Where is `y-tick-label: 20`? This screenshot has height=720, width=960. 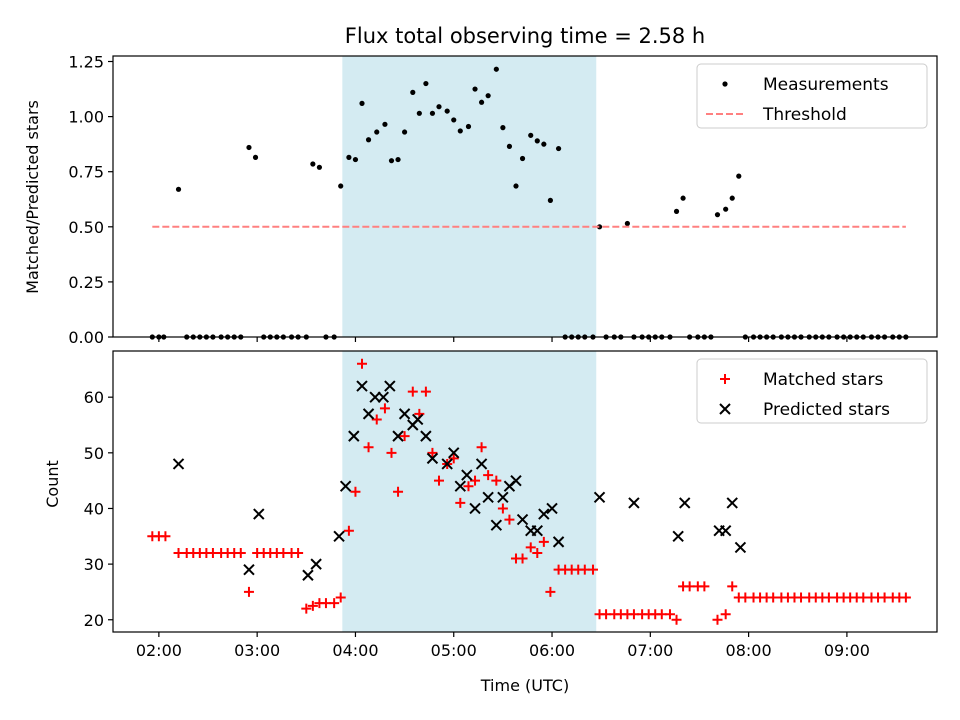
y-tick-label: 20 is located at coordinates (94, 620).